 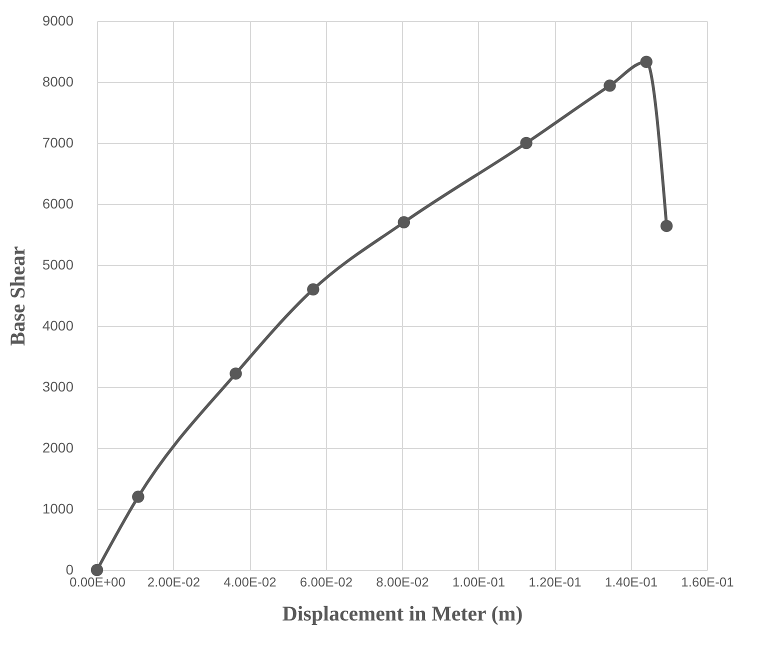 I want to click on y-axis-title: Base Shear, so click(x=17, y=296).